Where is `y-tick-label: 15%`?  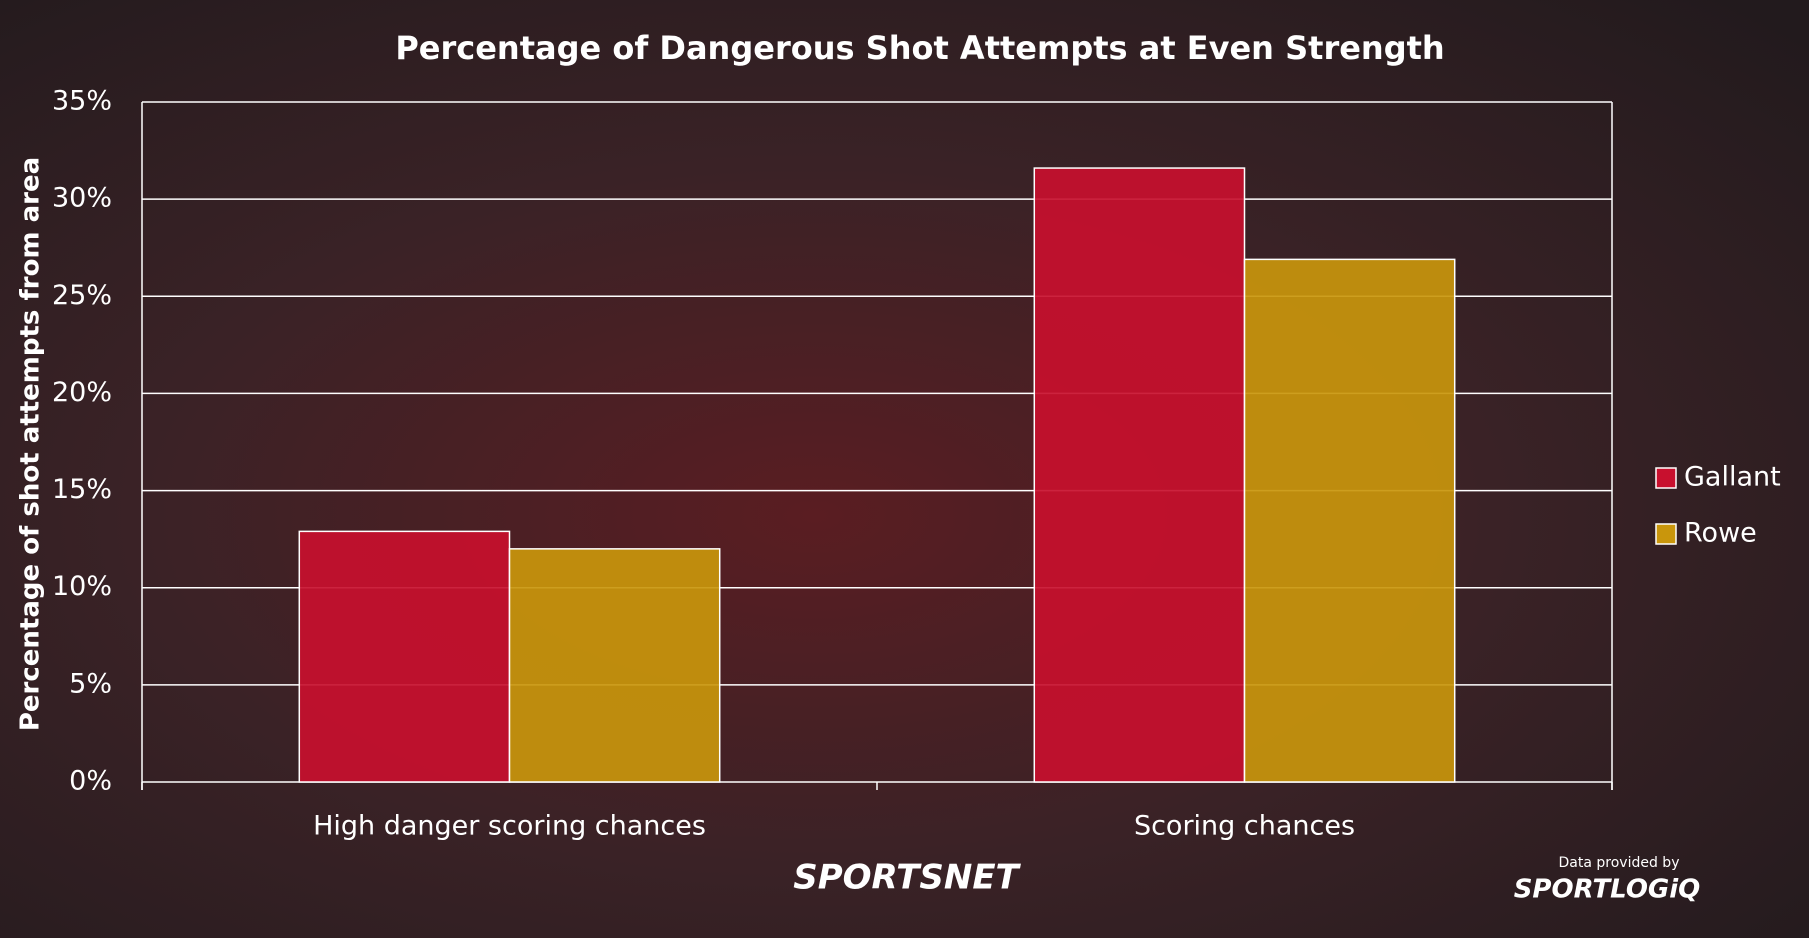 y-tick-label: 15% is located at coordinates (82, 489).